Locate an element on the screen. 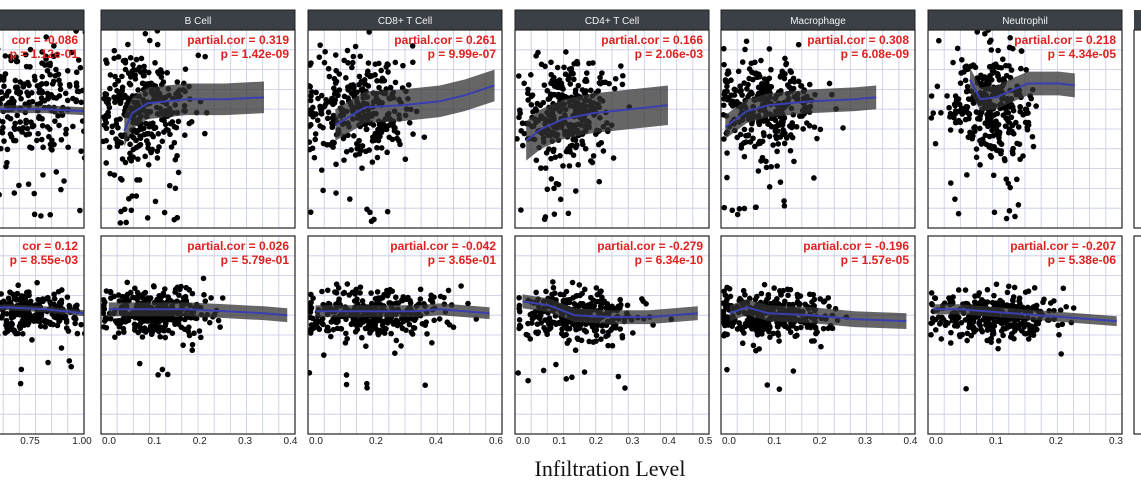  x-tick-label: 0.1 is located at coordinates (996, 441).